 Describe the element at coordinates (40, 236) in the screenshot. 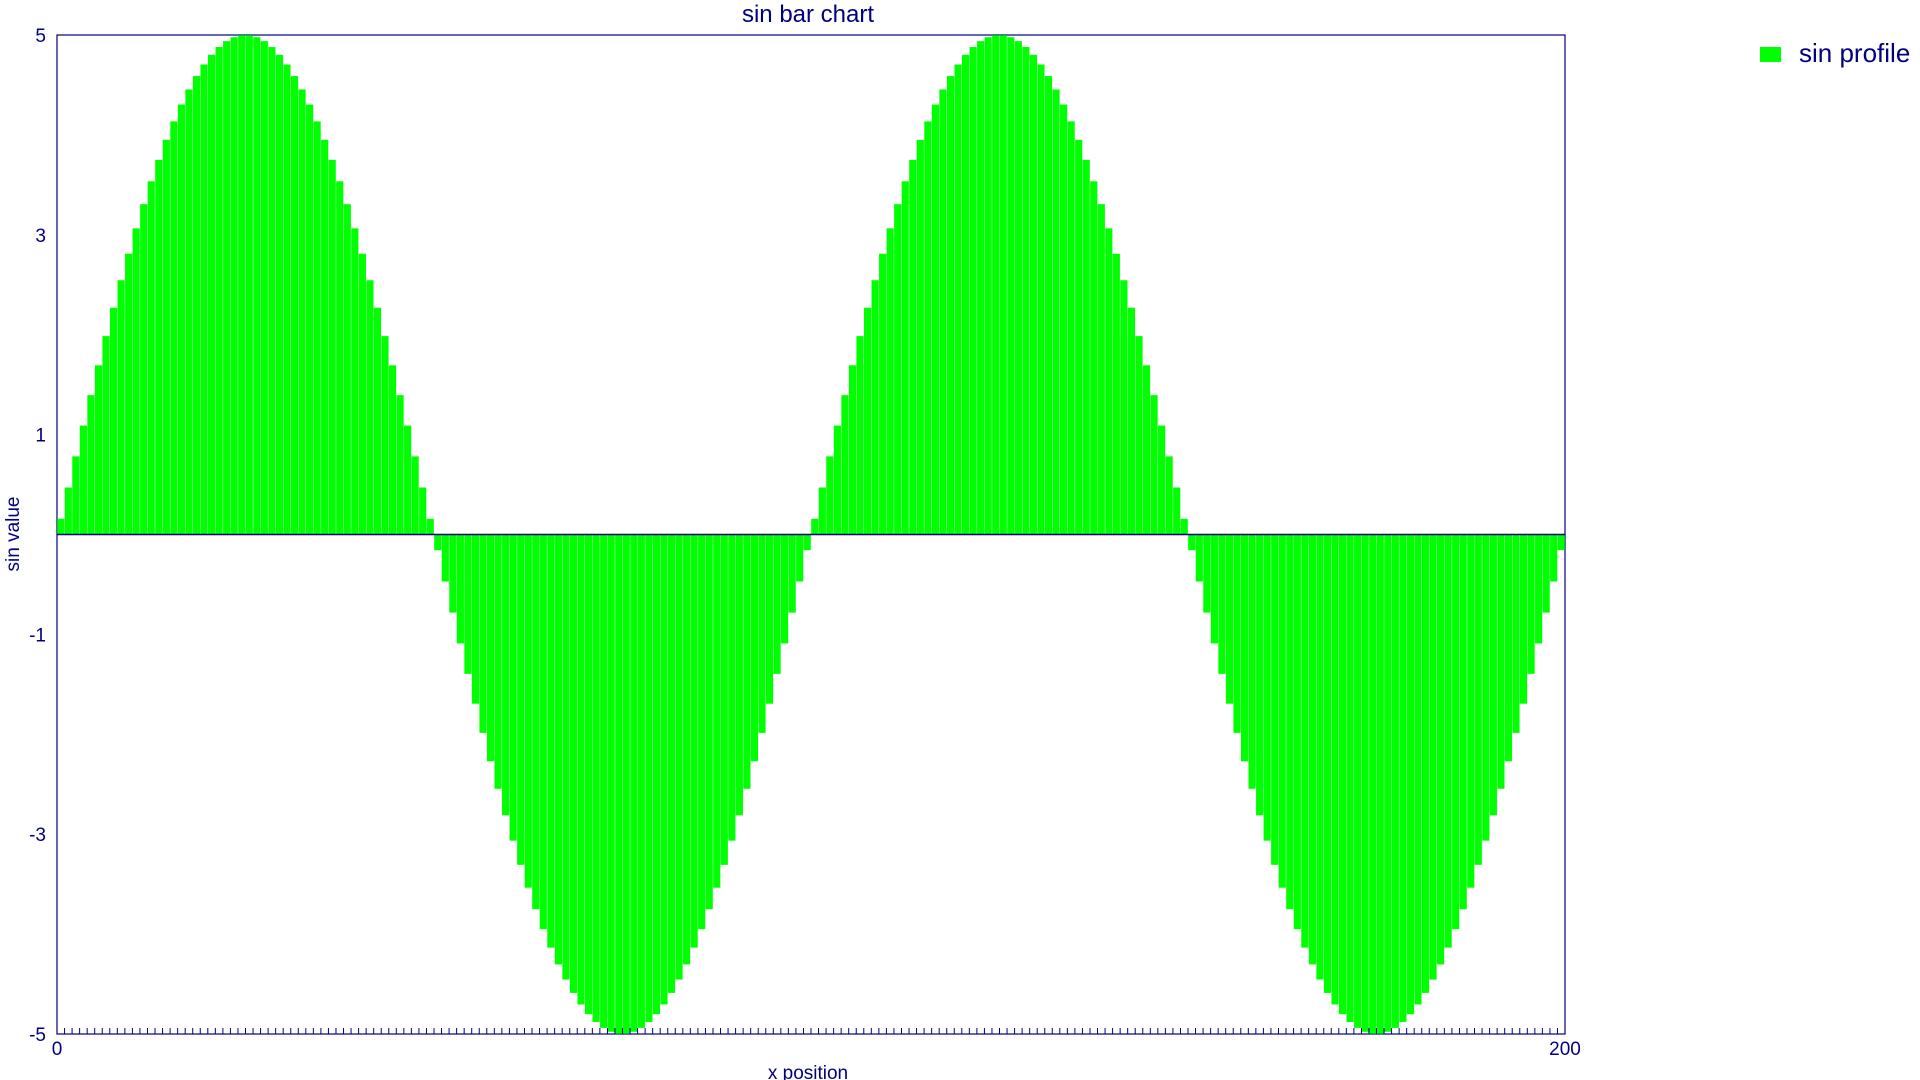

I see `y-tick-label: 3` at that location.